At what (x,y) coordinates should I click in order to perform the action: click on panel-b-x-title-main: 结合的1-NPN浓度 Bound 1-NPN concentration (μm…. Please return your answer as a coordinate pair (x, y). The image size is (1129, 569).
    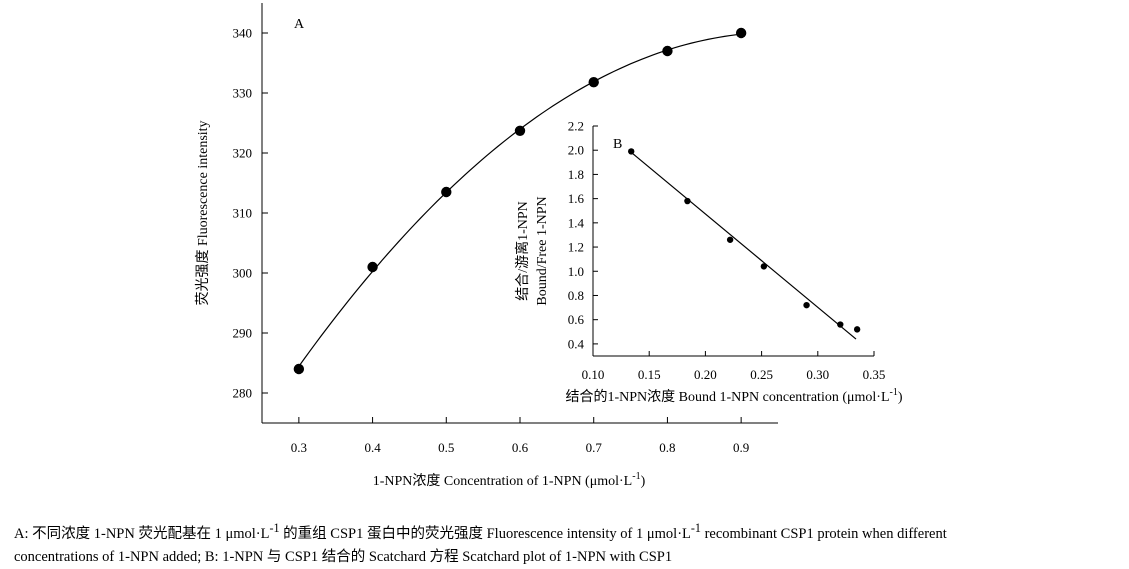
    Looking at the image, I should click on (727, 397).